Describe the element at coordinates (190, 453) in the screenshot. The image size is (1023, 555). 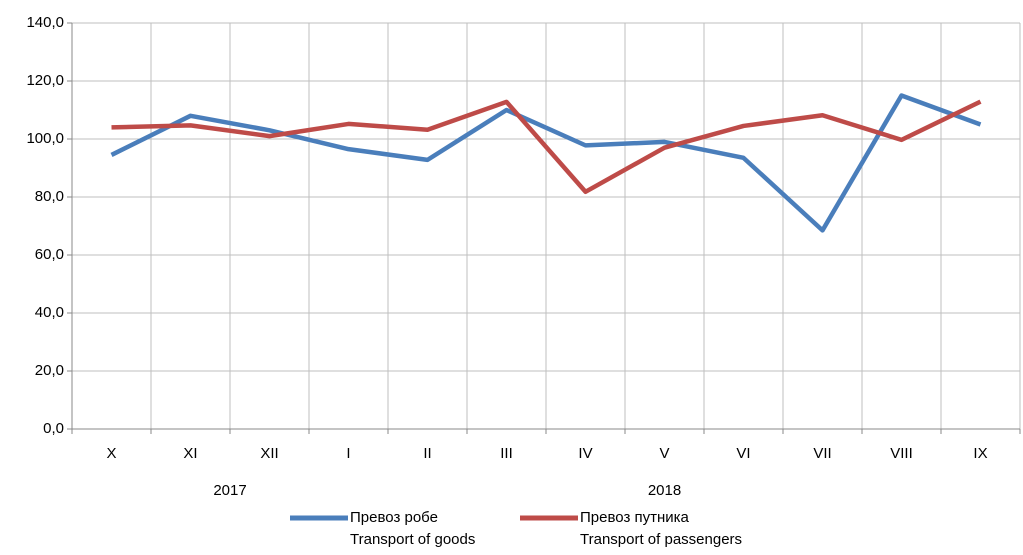
I see `x-tick-label: XI` at that location.